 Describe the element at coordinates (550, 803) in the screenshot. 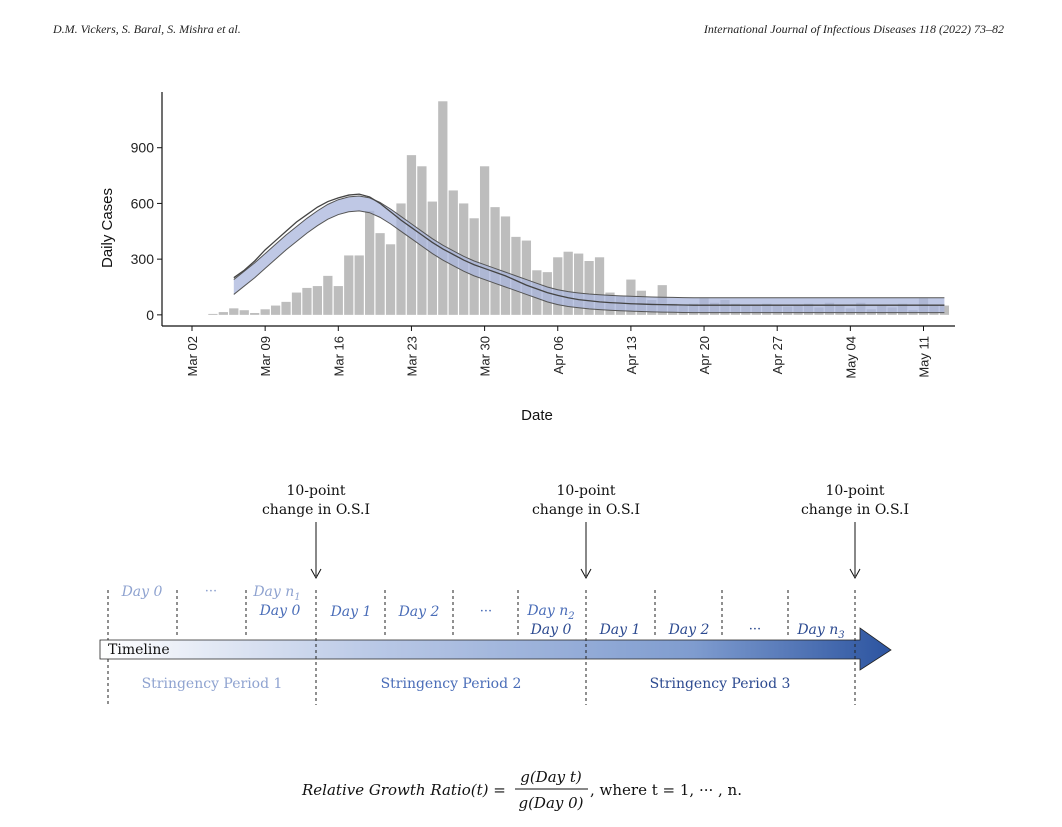

I see `formula-denominator: g(Day 0)` at that location.